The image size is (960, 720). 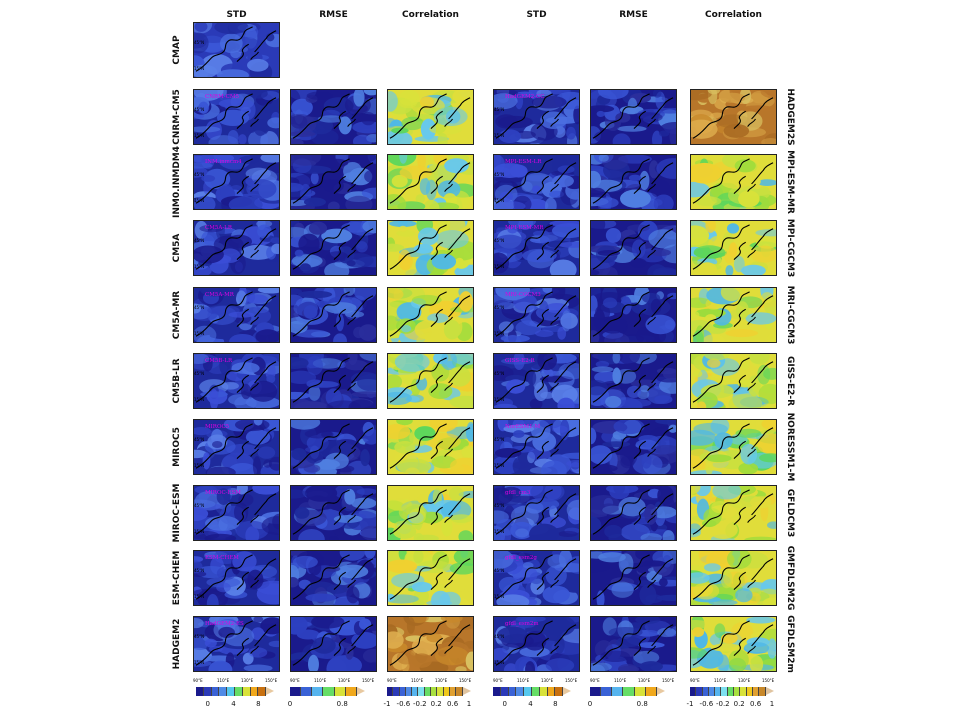 What do you see at coordinates (430, 248) in the screenshot?
I see `panel-r3-c2` at bounding box center [430, 248].